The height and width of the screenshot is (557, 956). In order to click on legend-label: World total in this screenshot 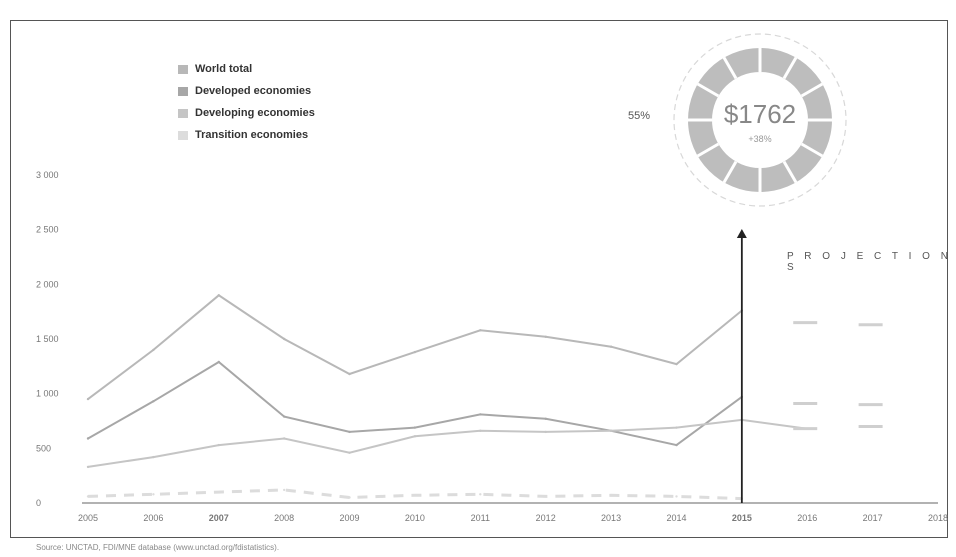, I will do `click(224, 69)`.